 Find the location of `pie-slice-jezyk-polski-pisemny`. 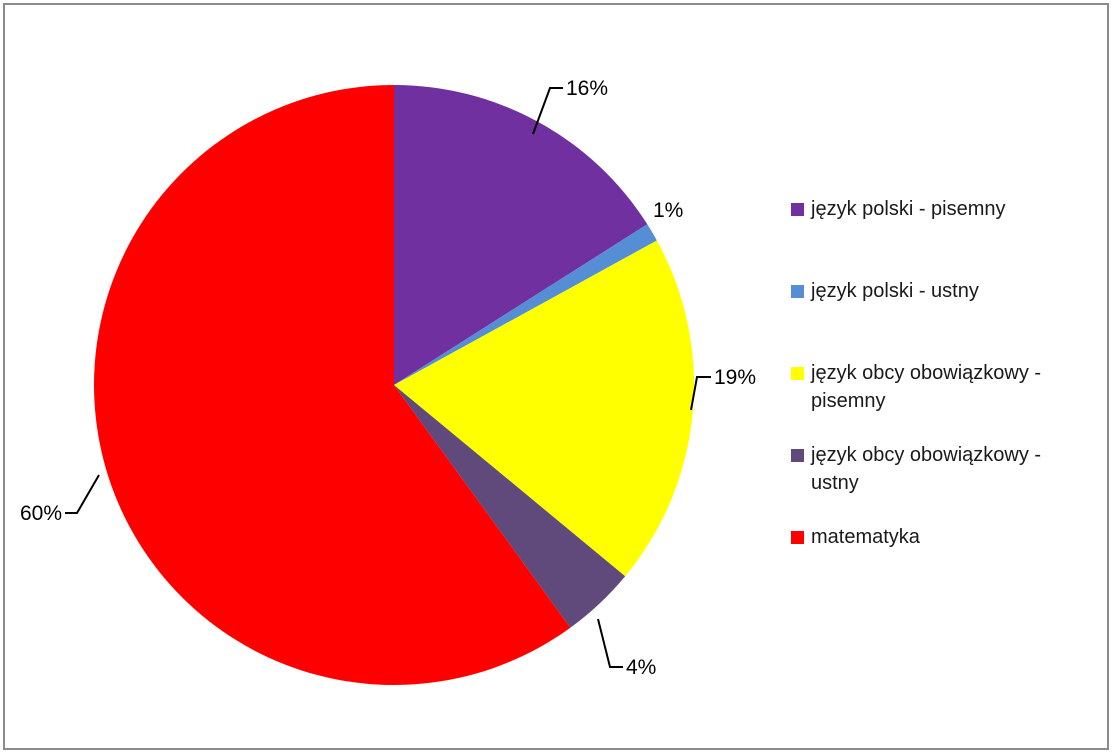

pie-slice-jezyk-polski-pisemny is located at coordinates (521, 235).